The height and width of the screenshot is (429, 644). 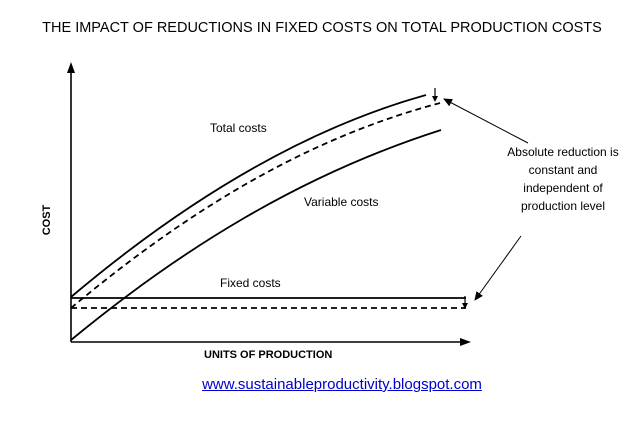 What do you see at coordinates (563, 188) in the screenshot?
I see `annotation-line: independent of` at bounding box center [563, 188].